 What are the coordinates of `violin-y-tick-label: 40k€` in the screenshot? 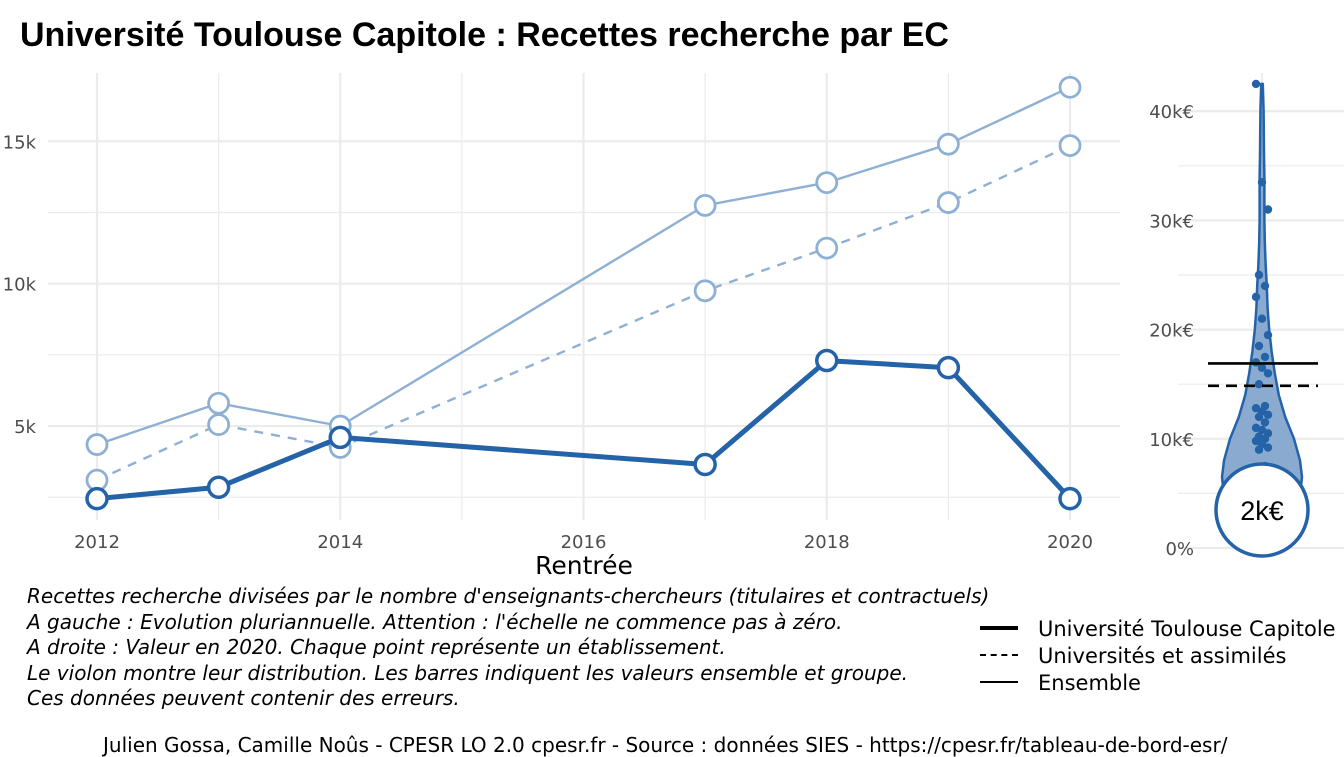 It's located at (1171, 112).